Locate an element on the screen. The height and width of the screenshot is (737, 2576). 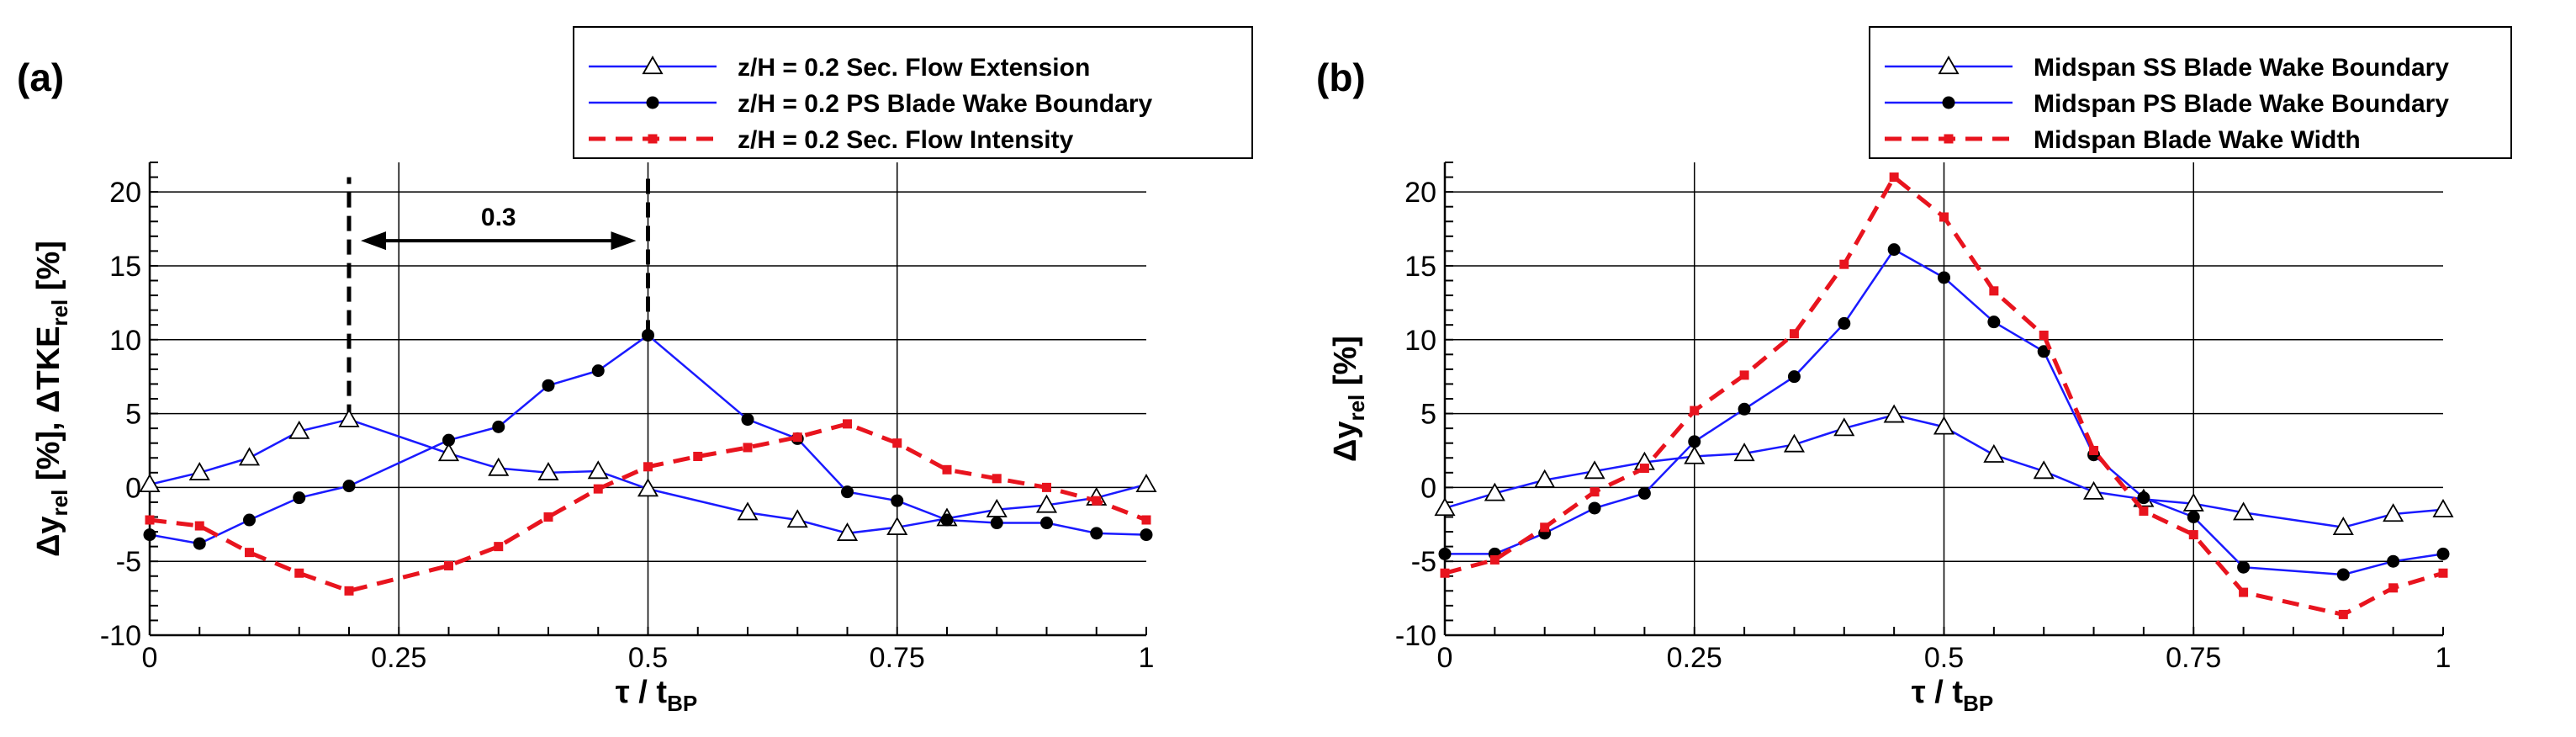
panel-label: (b) is located at coordinates (1341, 77).